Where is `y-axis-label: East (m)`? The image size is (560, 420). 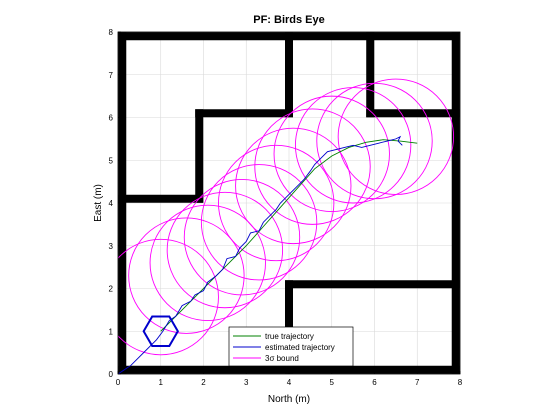
y-axis-label: East (m) is located at coordinates (98, 203).